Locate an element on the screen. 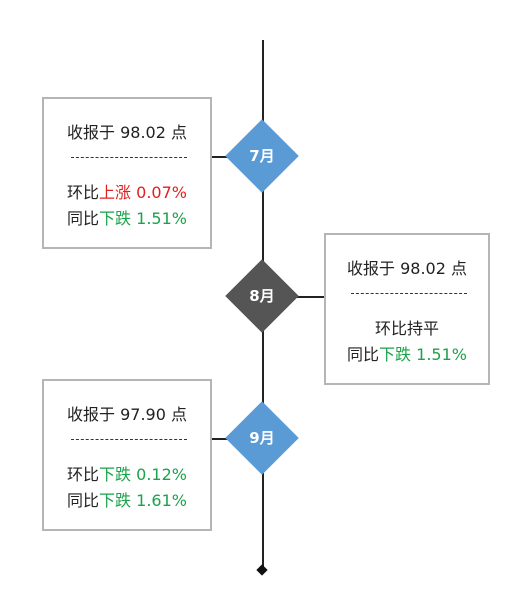 The width and height of the screenshot is (520, 590). mom-line: 环比上涨 0.07% is located at coordinates (127, 191).